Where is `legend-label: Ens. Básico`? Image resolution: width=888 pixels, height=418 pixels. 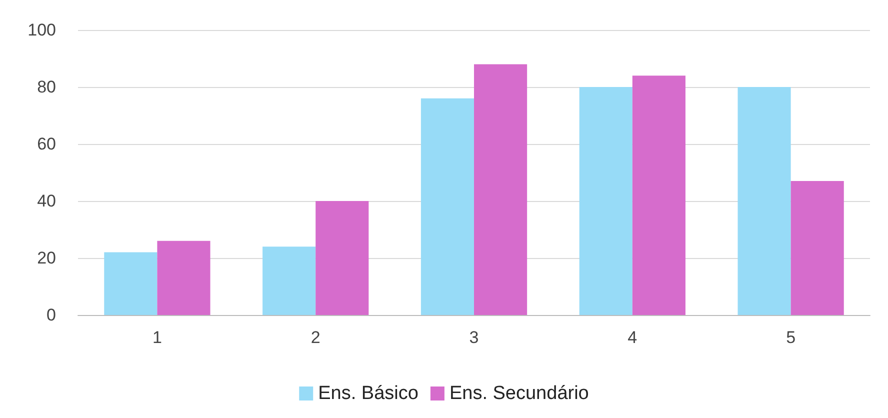 legend-label: Ens. Básico is located at coordinates (368, 393).